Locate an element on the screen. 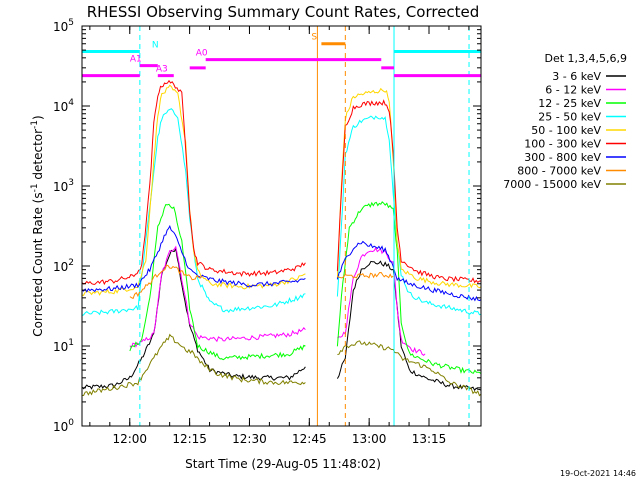  y-tick-label: 10¹ is located at coordinates (63, 346).